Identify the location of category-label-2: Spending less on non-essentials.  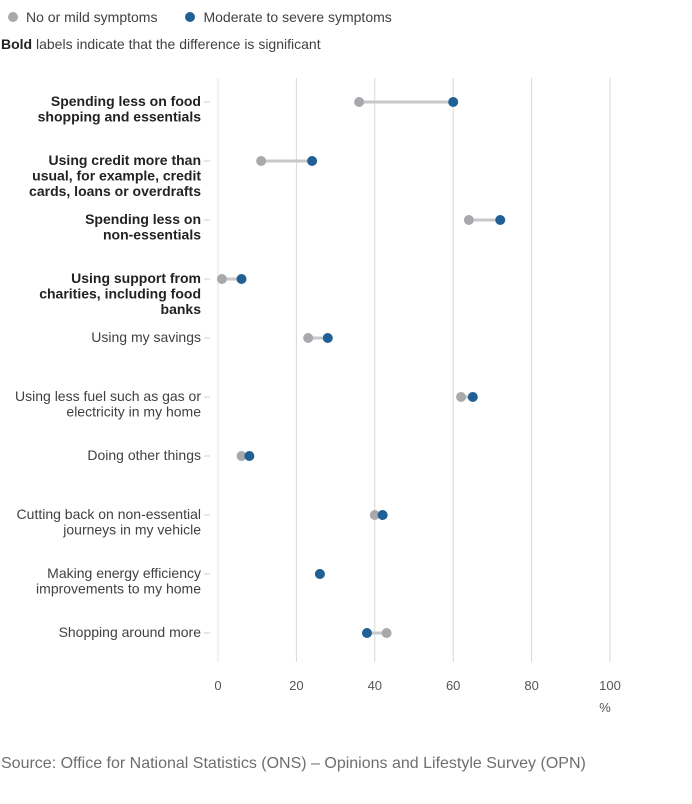
(143, 227).